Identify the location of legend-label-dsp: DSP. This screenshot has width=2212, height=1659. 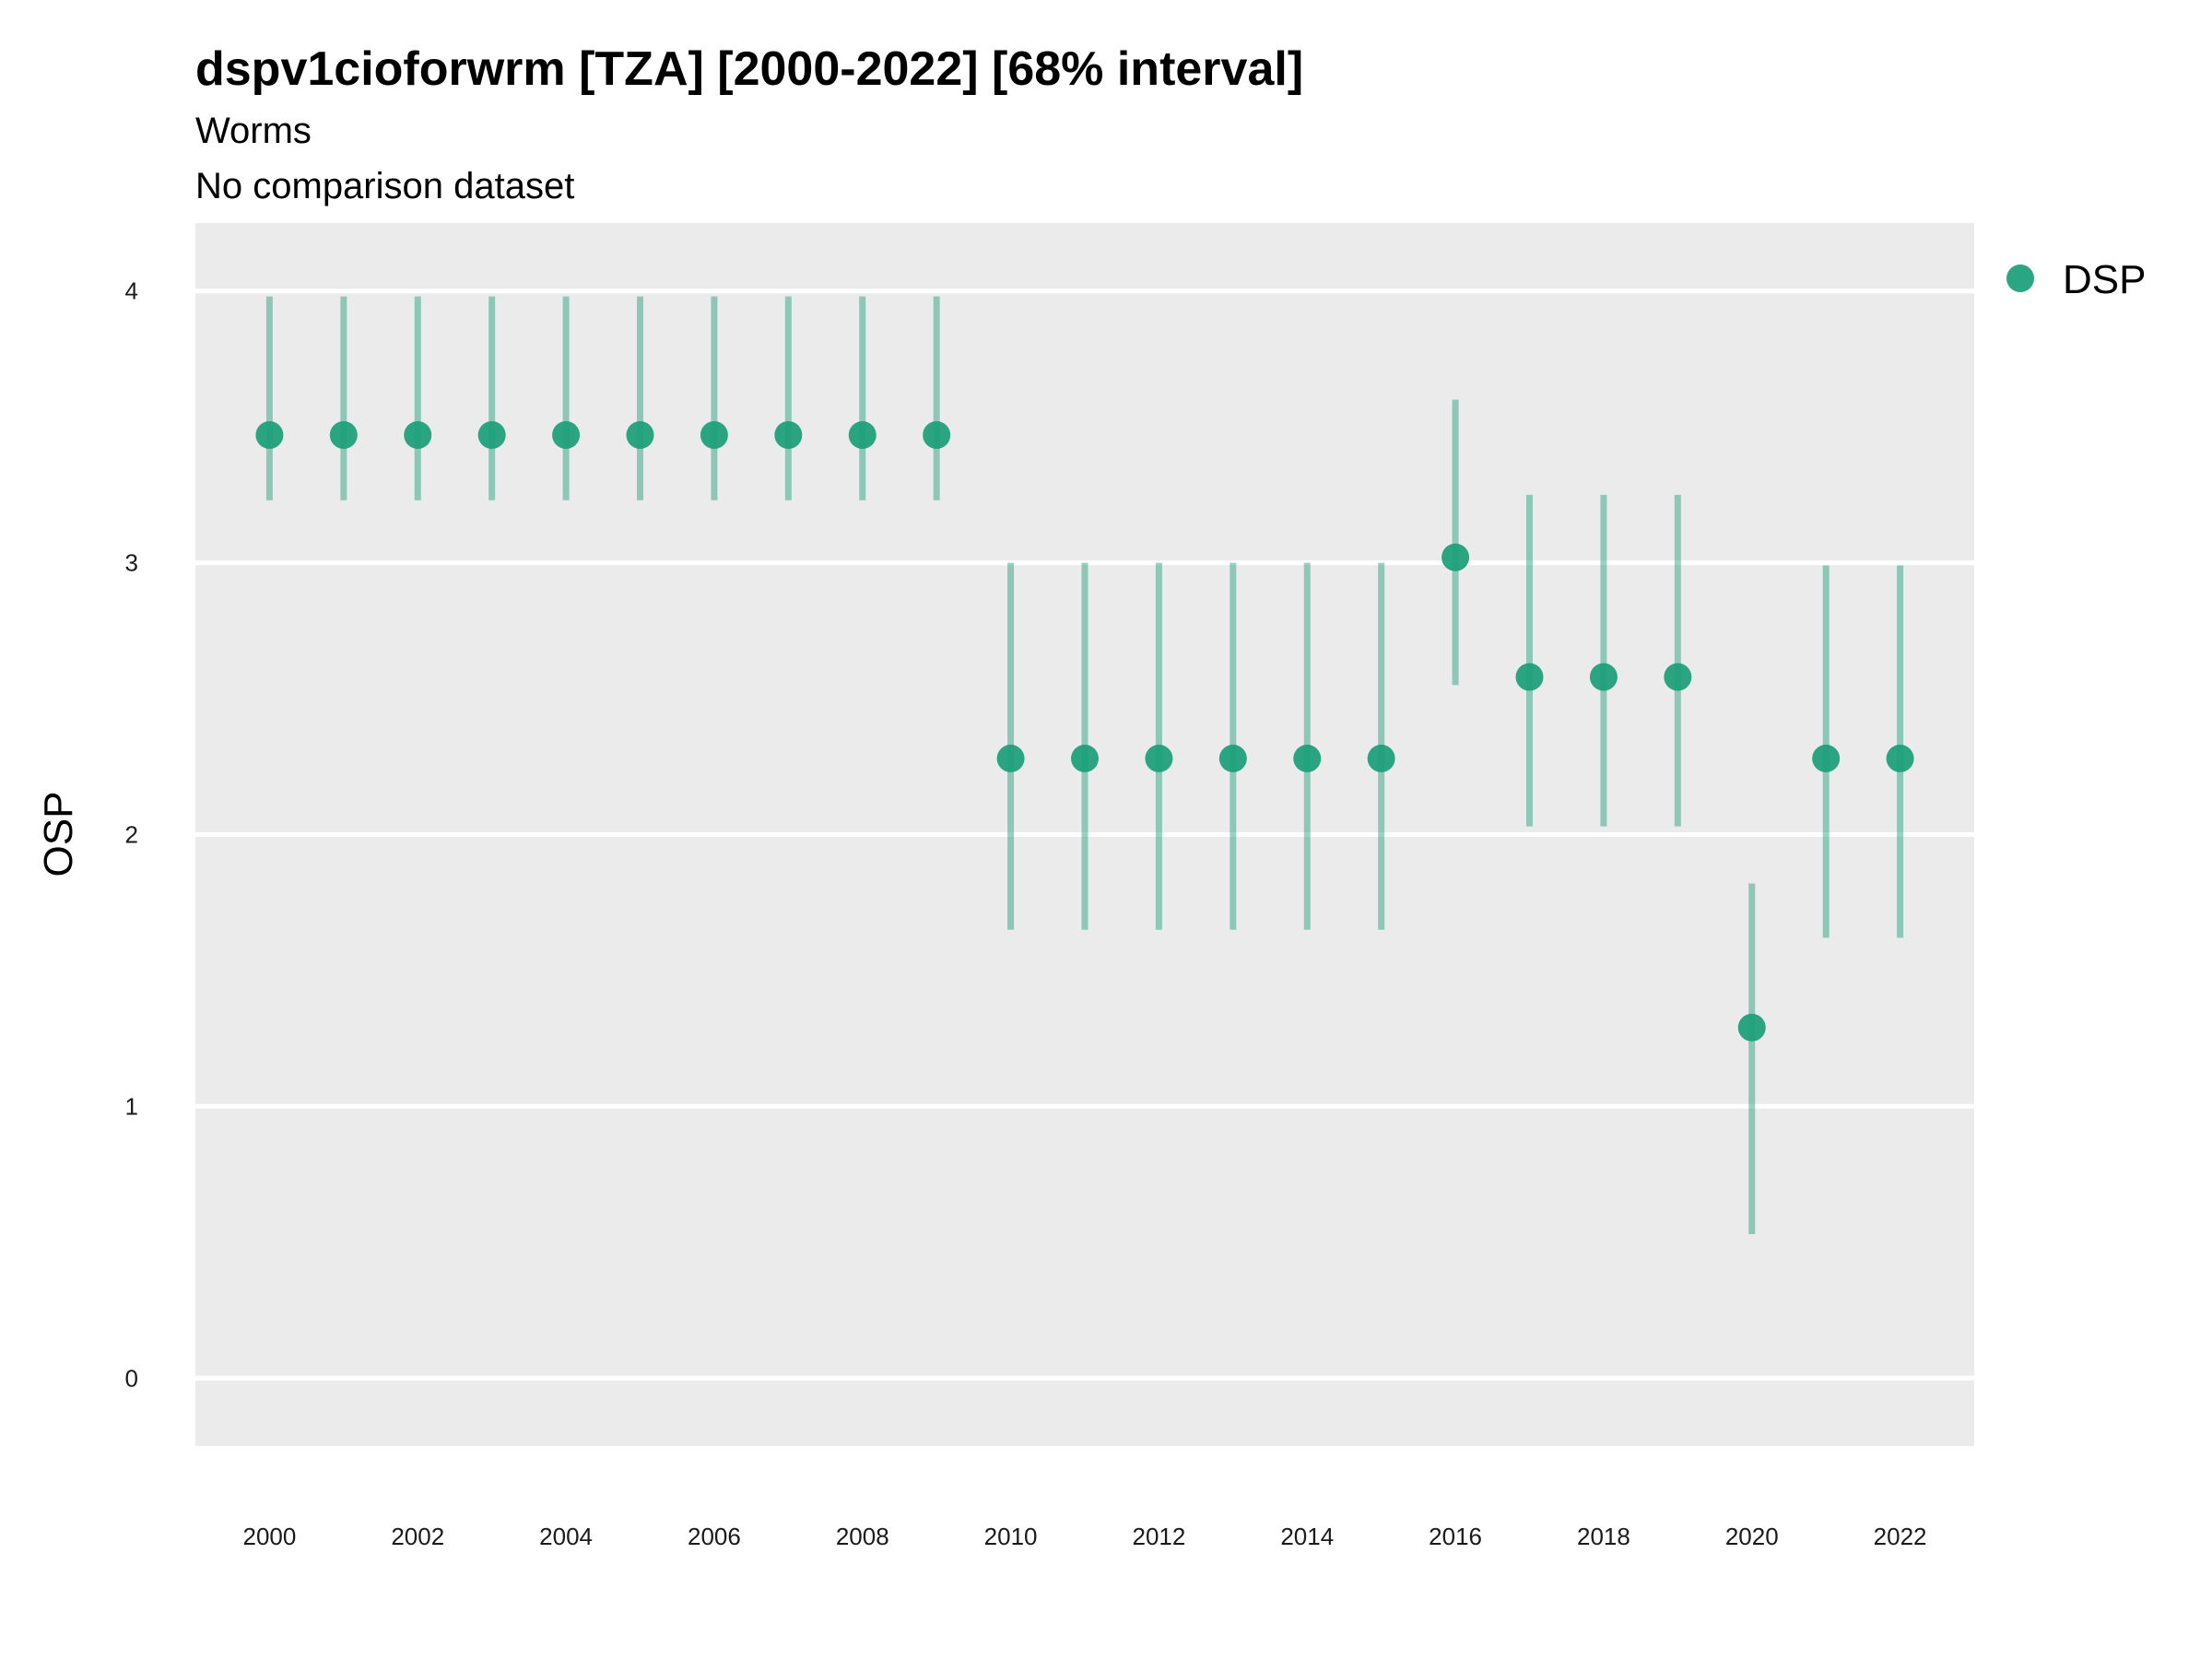
(2104, 279).